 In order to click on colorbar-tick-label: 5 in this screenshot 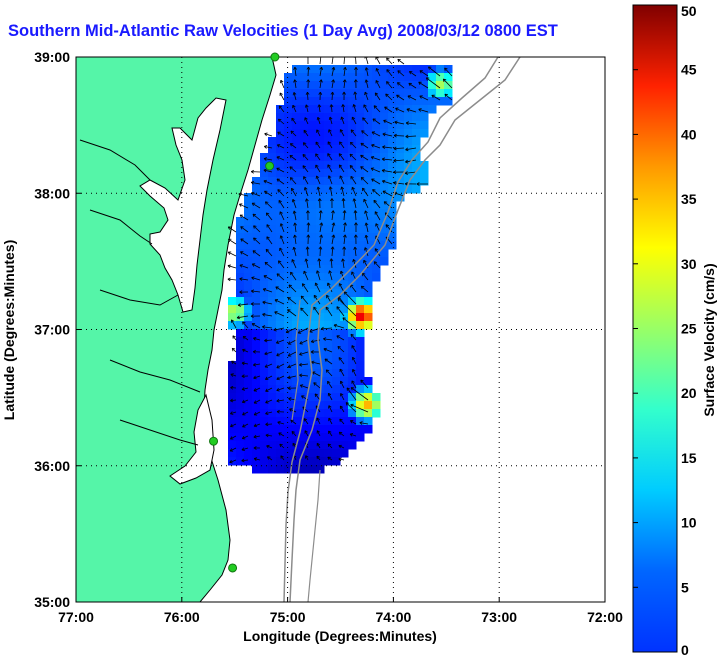, I will do `click(685, 587)`.